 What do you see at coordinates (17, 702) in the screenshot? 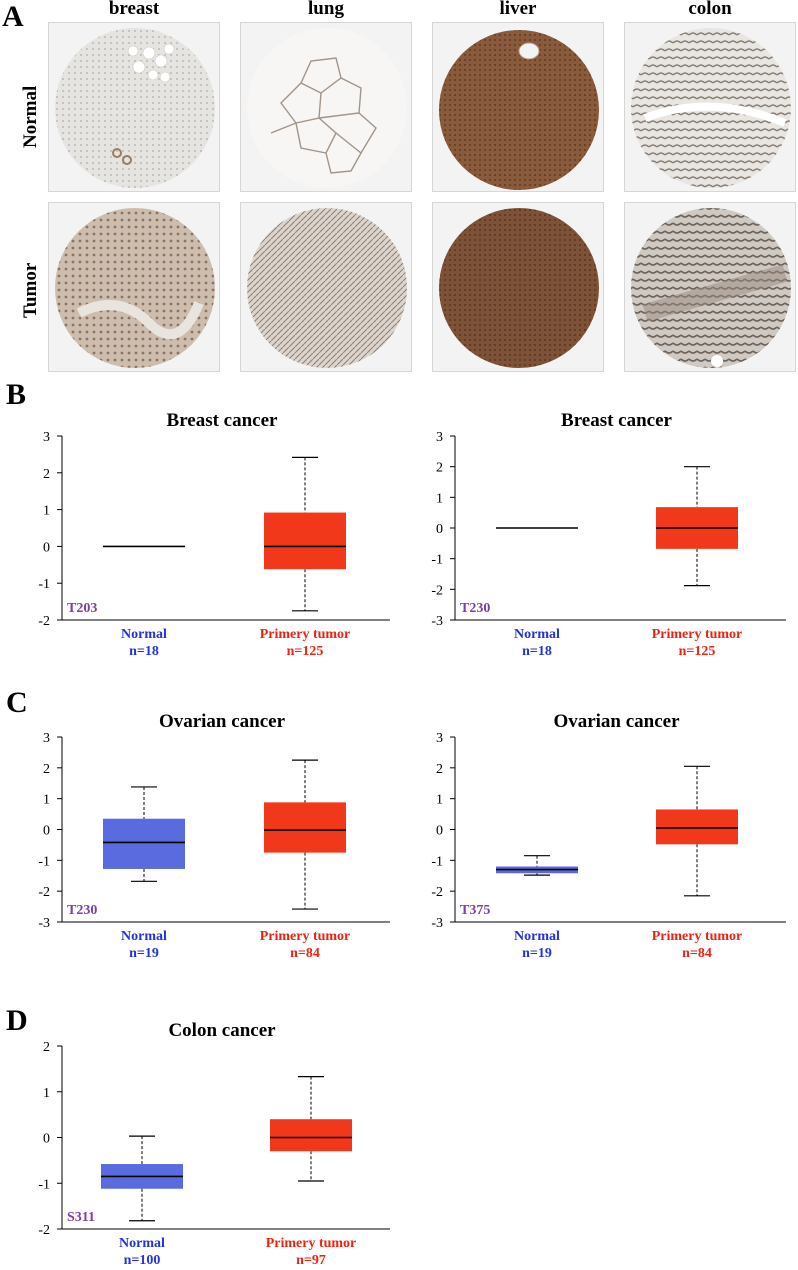
I see `panel-c-letter: C` at bounding box center [17, 702].